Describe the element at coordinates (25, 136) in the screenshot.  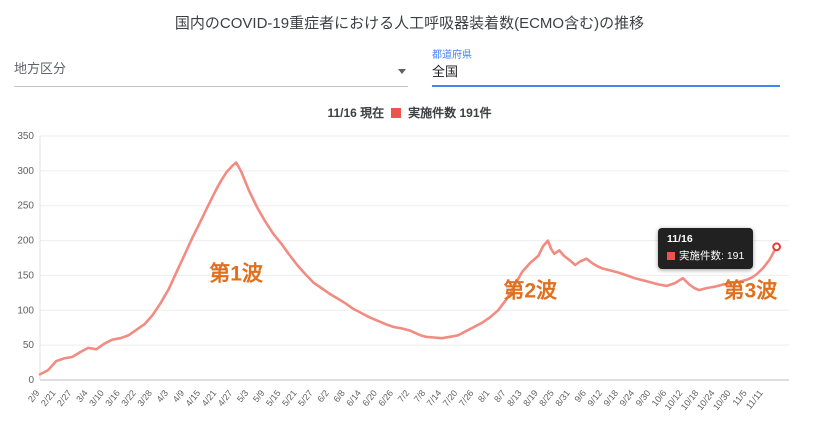
I see `svg-text: 350` at that location.